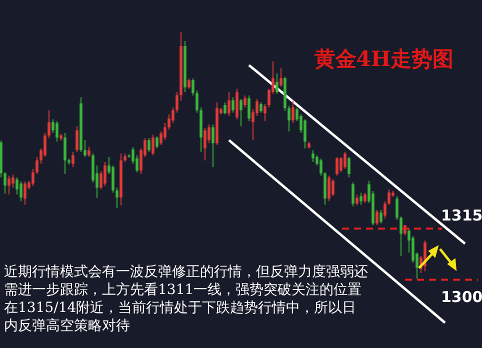 This screenshot has width=482, height=348. What do you see at coordinates (461, 215) in the screenshot?
I see `ref-line-label: 1315` at bounding box center [461, 215].